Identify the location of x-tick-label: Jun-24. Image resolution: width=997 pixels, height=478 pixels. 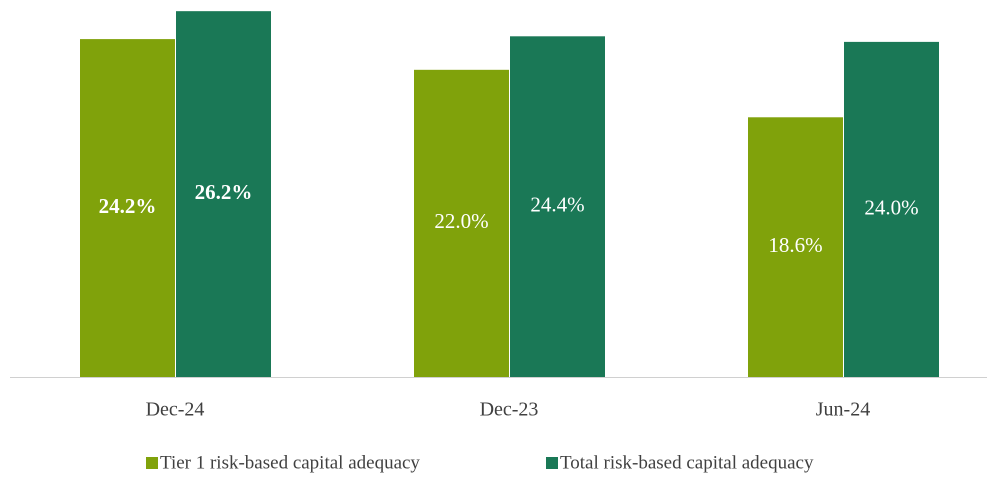
(843, 410).